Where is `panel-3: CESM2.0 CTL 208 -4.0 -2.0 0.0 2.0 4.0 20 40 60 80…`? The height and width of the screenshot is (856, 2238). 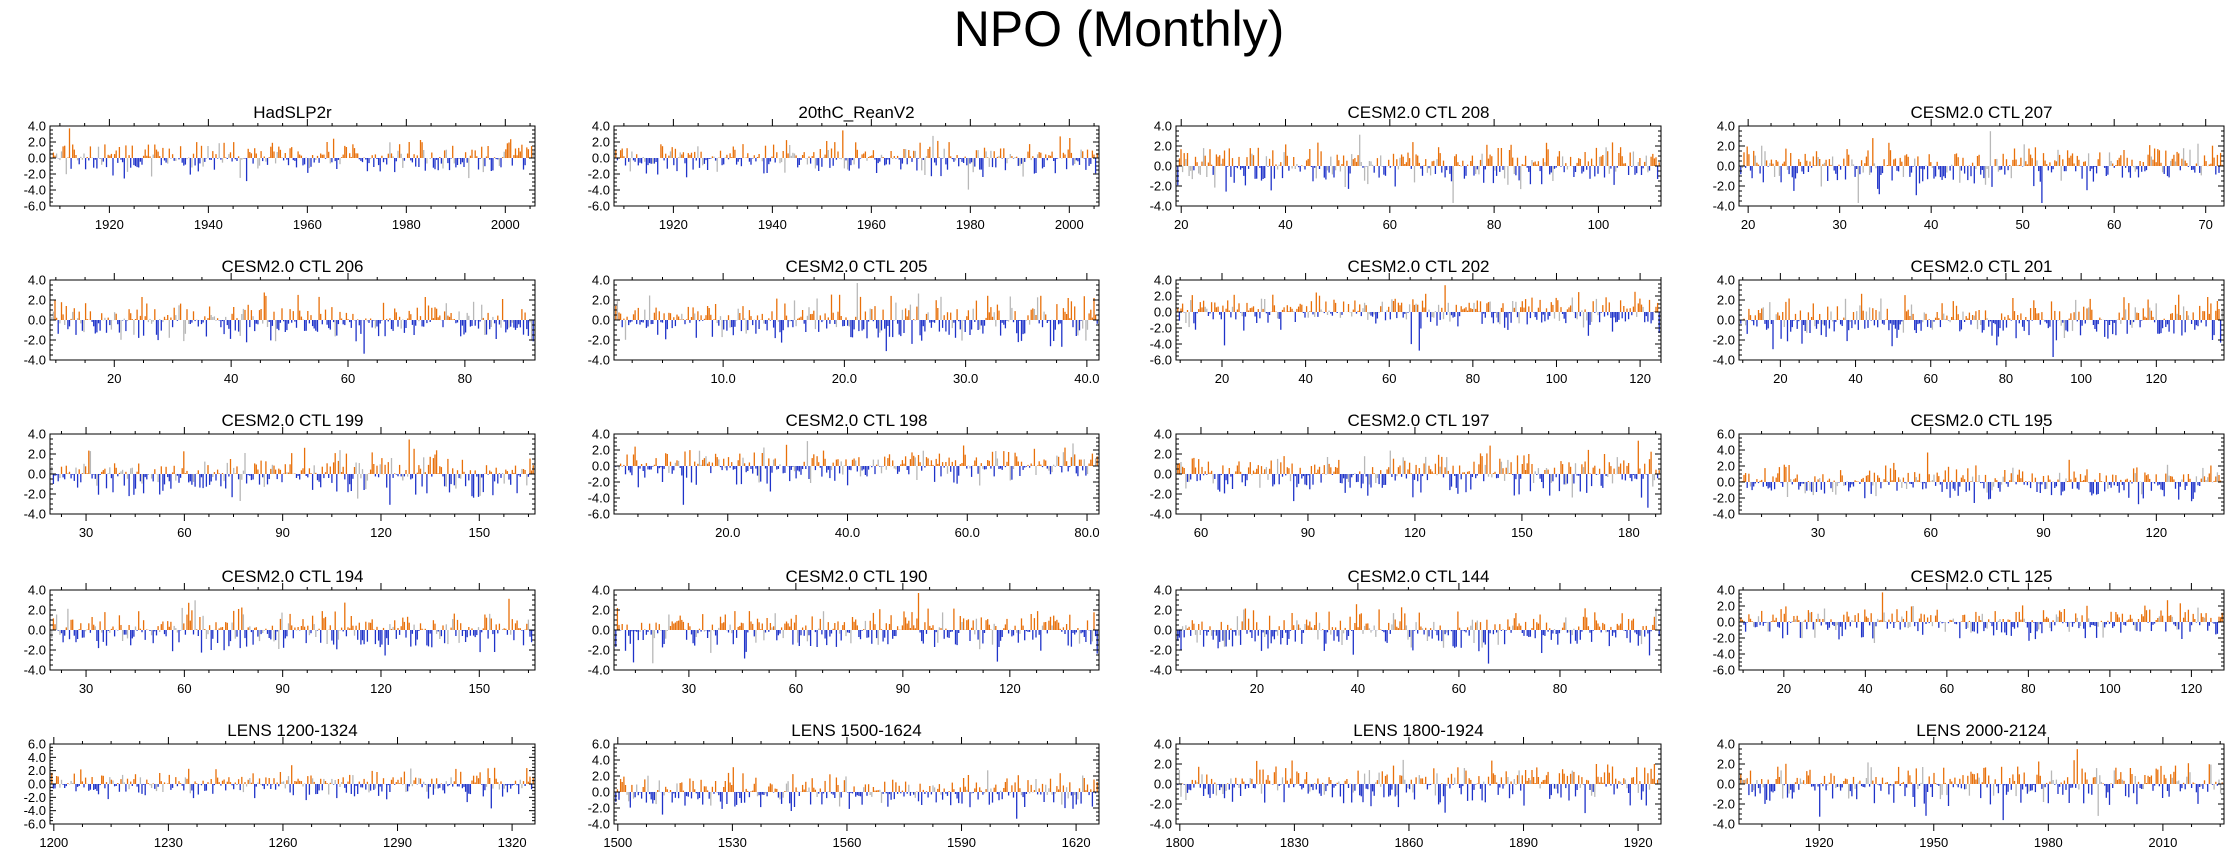 panel-3: CESM2.0 CTL 208 -4.0 -2.0 0.0 2.0 4.0 20 40 60 80… is located at coordinates (1406, 167).